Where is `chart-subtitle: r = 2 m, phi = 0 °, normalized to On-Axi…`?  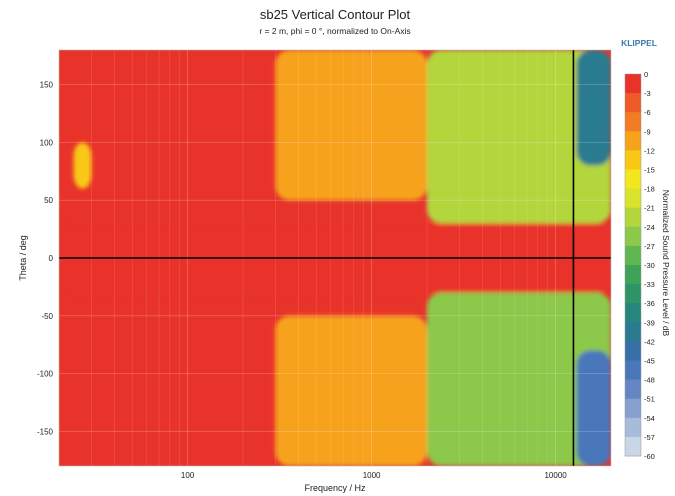 chart-subtitle: r = 2 m, phi = 0 °, normalized to On-Axi… is located at coordinates (334, 31).